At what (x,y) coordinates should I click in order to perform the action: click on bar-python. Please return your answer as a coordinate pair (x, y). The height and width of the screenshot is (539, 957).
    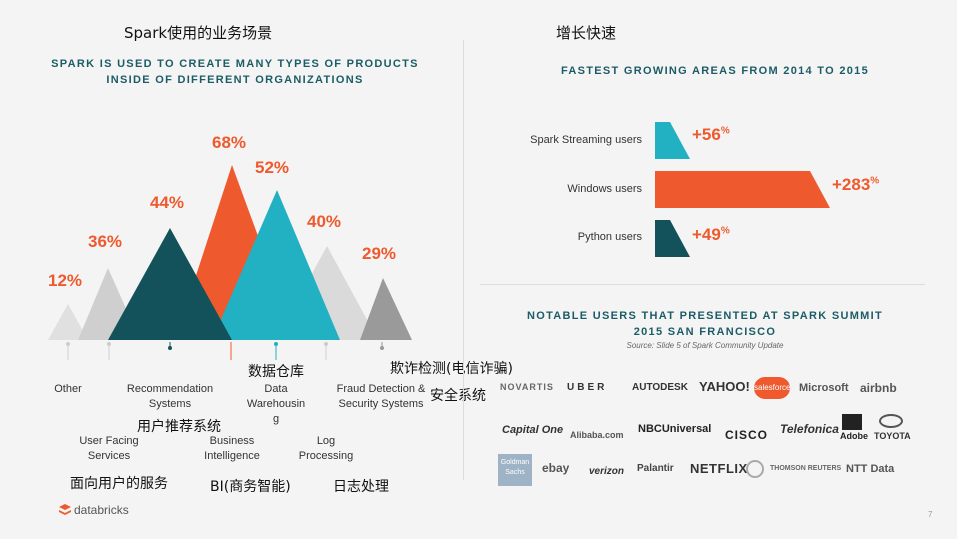
    Looking at the image, I should click on (672, 238).